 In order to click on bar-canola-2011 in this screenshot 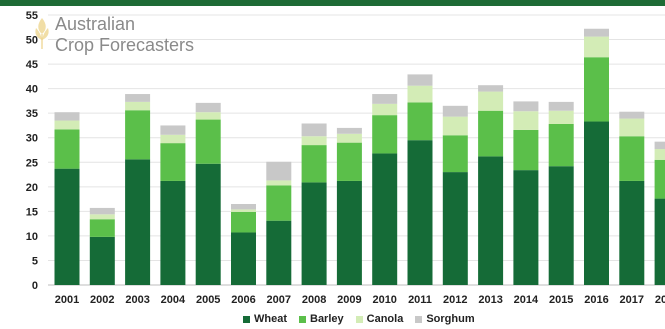, I will do `click(420, 94)`.